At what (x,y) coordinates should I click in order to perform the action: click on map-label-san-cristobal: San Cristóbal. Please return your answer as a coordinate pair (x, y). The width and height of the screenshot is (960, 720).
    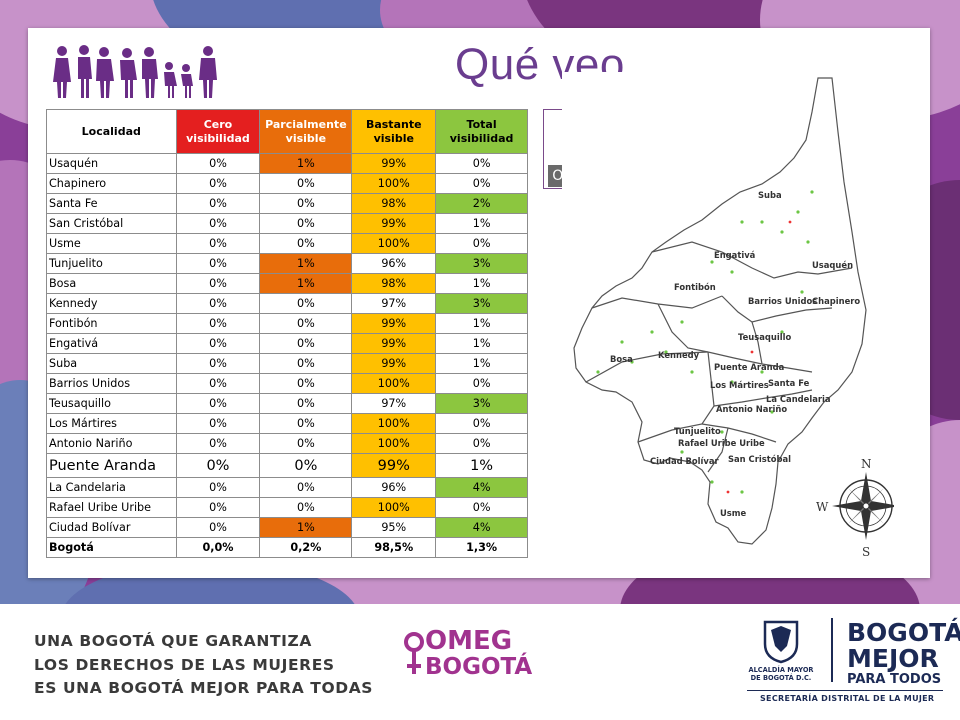
    Looking at the image, I should click on (759, 459).